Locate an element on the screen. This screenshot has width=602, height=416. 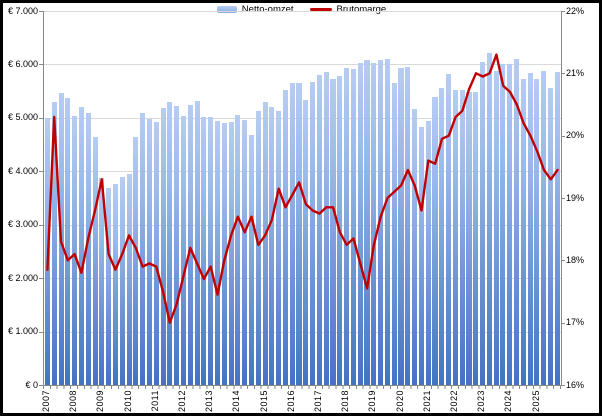
x-axis-year-label: 2012 is located at coordinates (181, 401).